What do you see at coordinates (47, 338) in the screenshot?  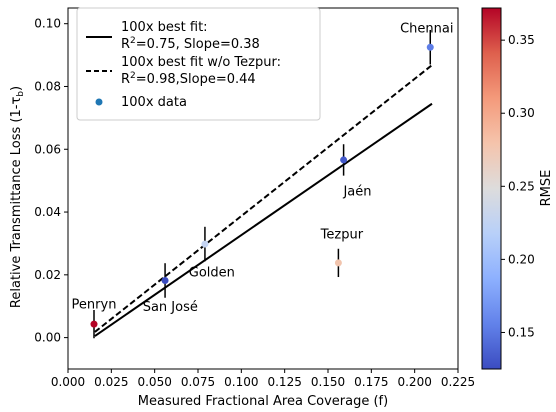 I see `y-tick-label: 0.00` at bounding box center [47, 338].